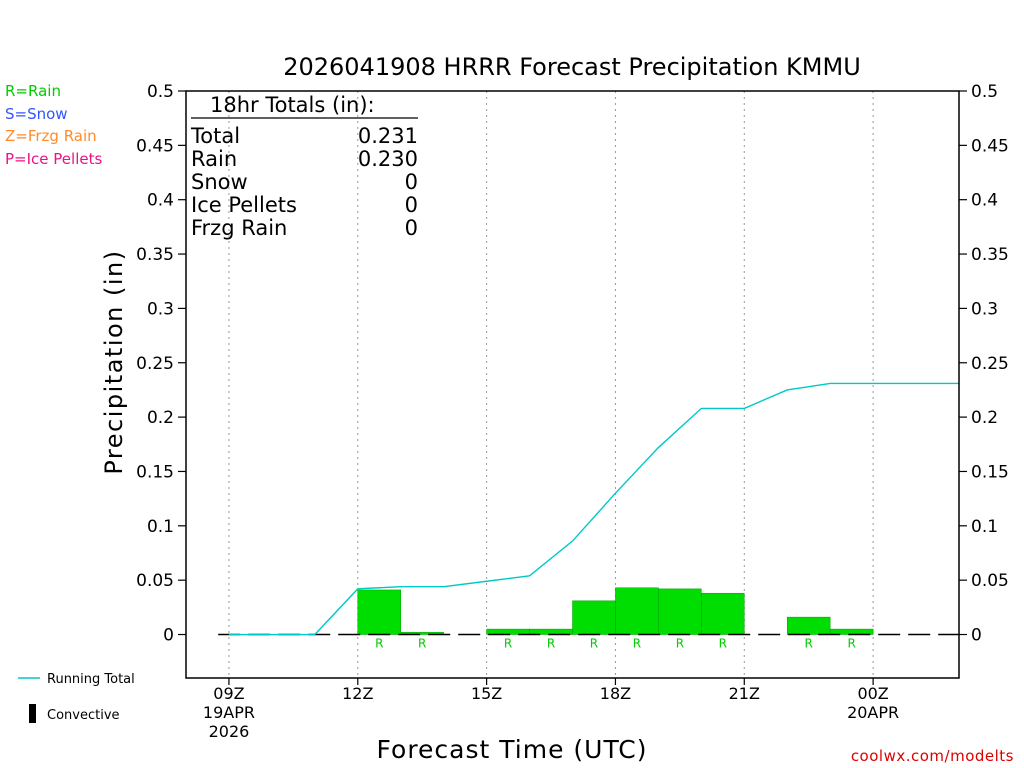  I want to click on totals-label-snow: Snow, so click(219, 182).